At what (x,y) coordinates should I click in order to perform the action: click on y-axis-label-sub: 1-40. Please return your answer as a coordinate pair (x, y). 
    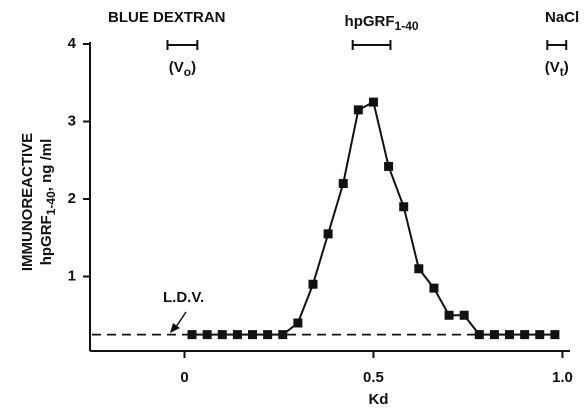
    Looking at the image, I should click on (51, 203).